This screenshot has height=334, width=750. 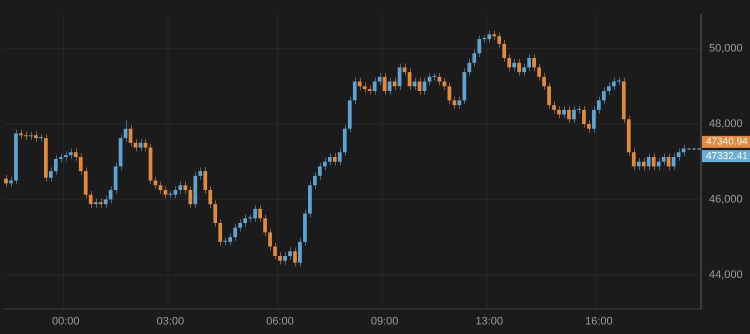 What do you see at coordinates (726, 124) in the screenshot?
I see `y-tick-label: 48,000` at bounding box center [726, 124].